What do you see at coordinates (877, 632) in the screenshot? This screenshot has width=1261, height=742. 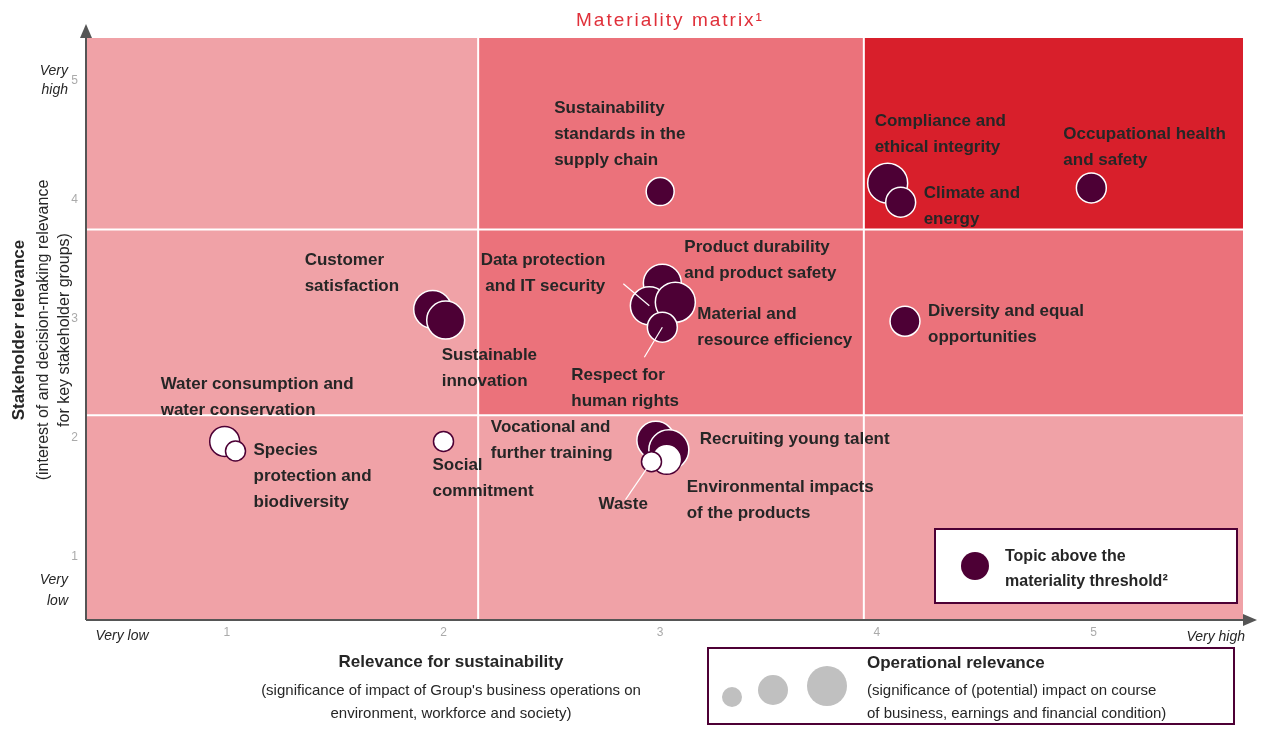 I see `x-tick-label: 4` at bounding box center [877, 632].